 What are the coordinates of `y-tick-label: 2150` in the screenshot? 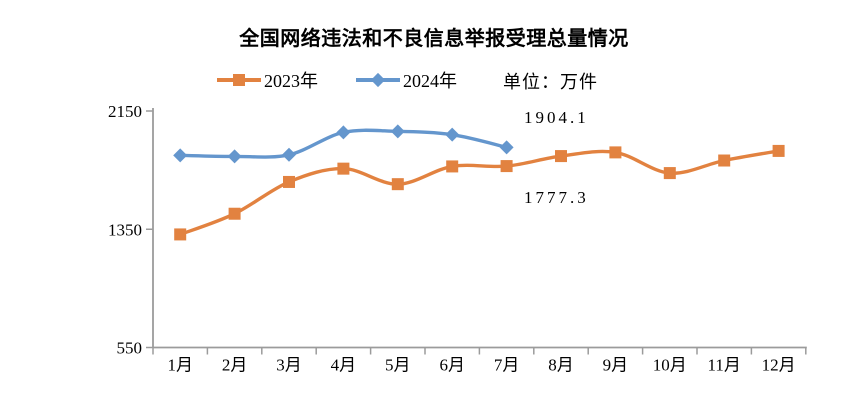 It's located at (125, 111).